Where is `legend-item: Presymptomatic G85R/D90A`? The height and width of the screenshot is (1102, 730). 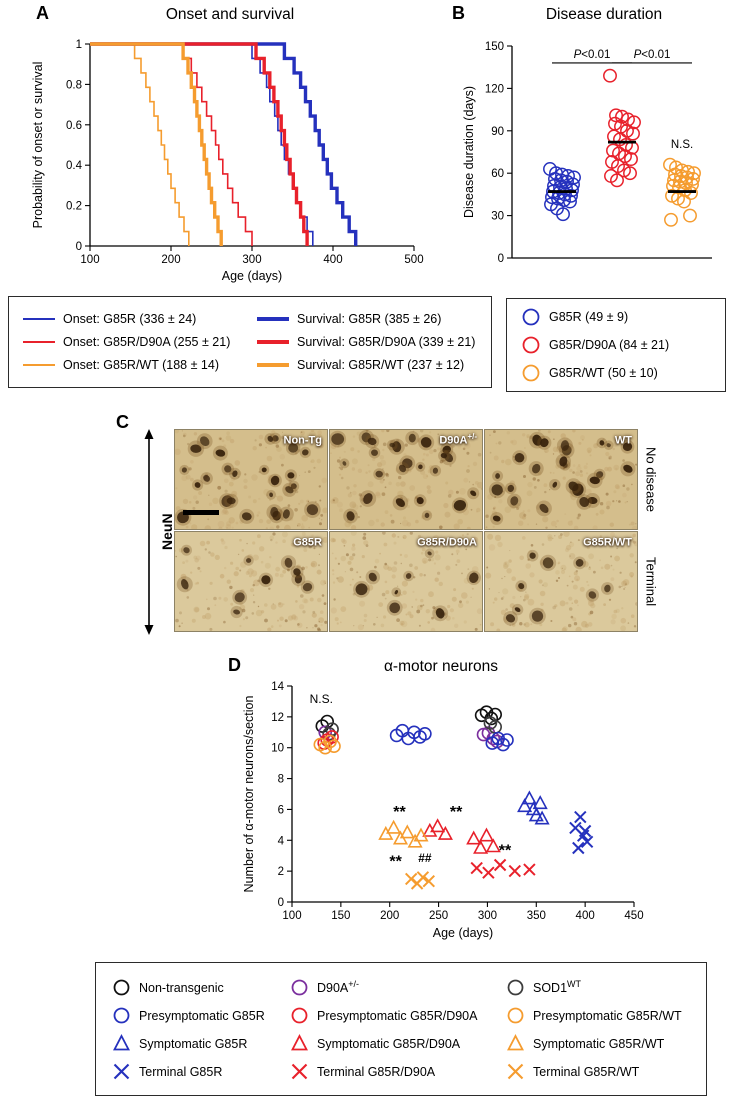 legend-item: Presymptomatic G85R/D90A is located at coordinates (398, 1015).